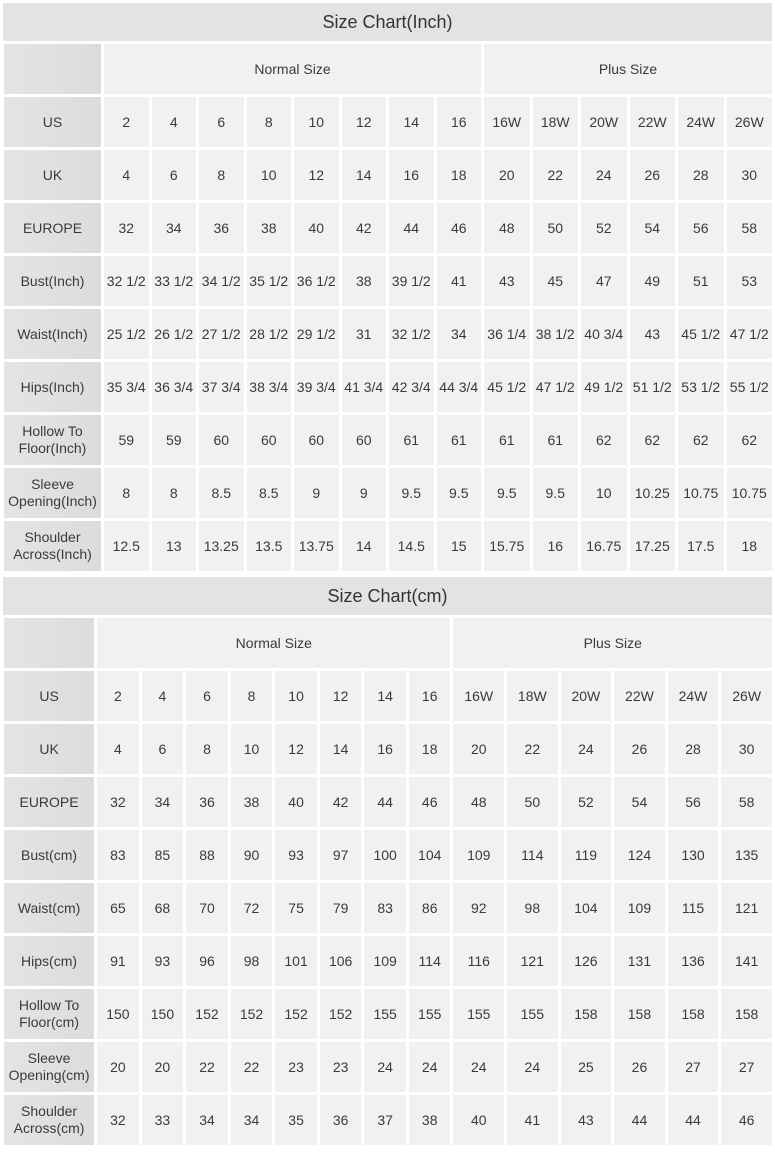 This screenshot has height=1166, width=775. What do you see at coordinates (693, 802) in the screenshot?
I see `size-value-cell: 56` at bounding box center [693, 802].